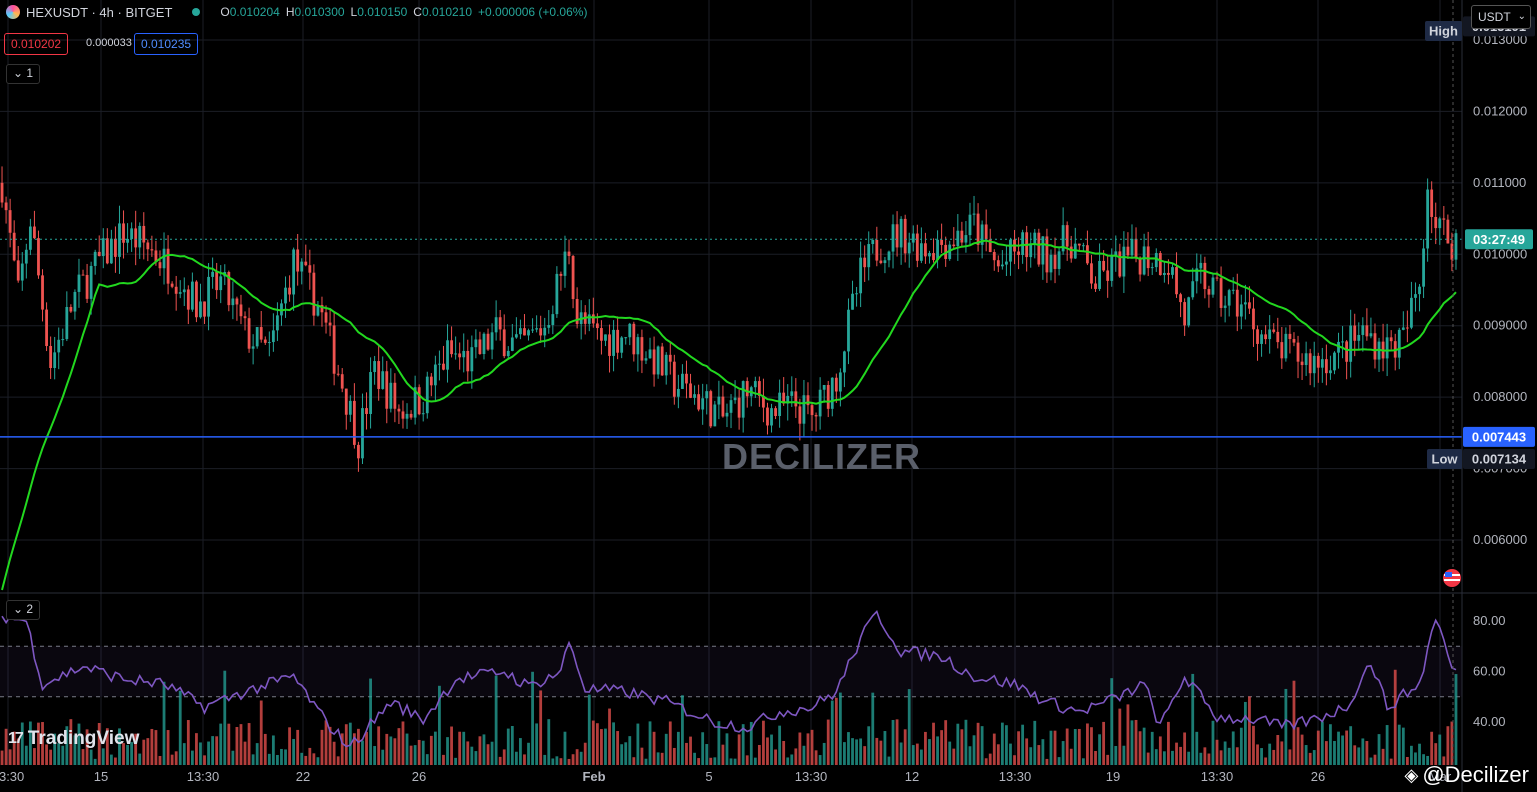 This screenshot has width=1537, height=792. I want to click on bid-price-button: 0.010202, so click(36, 44).